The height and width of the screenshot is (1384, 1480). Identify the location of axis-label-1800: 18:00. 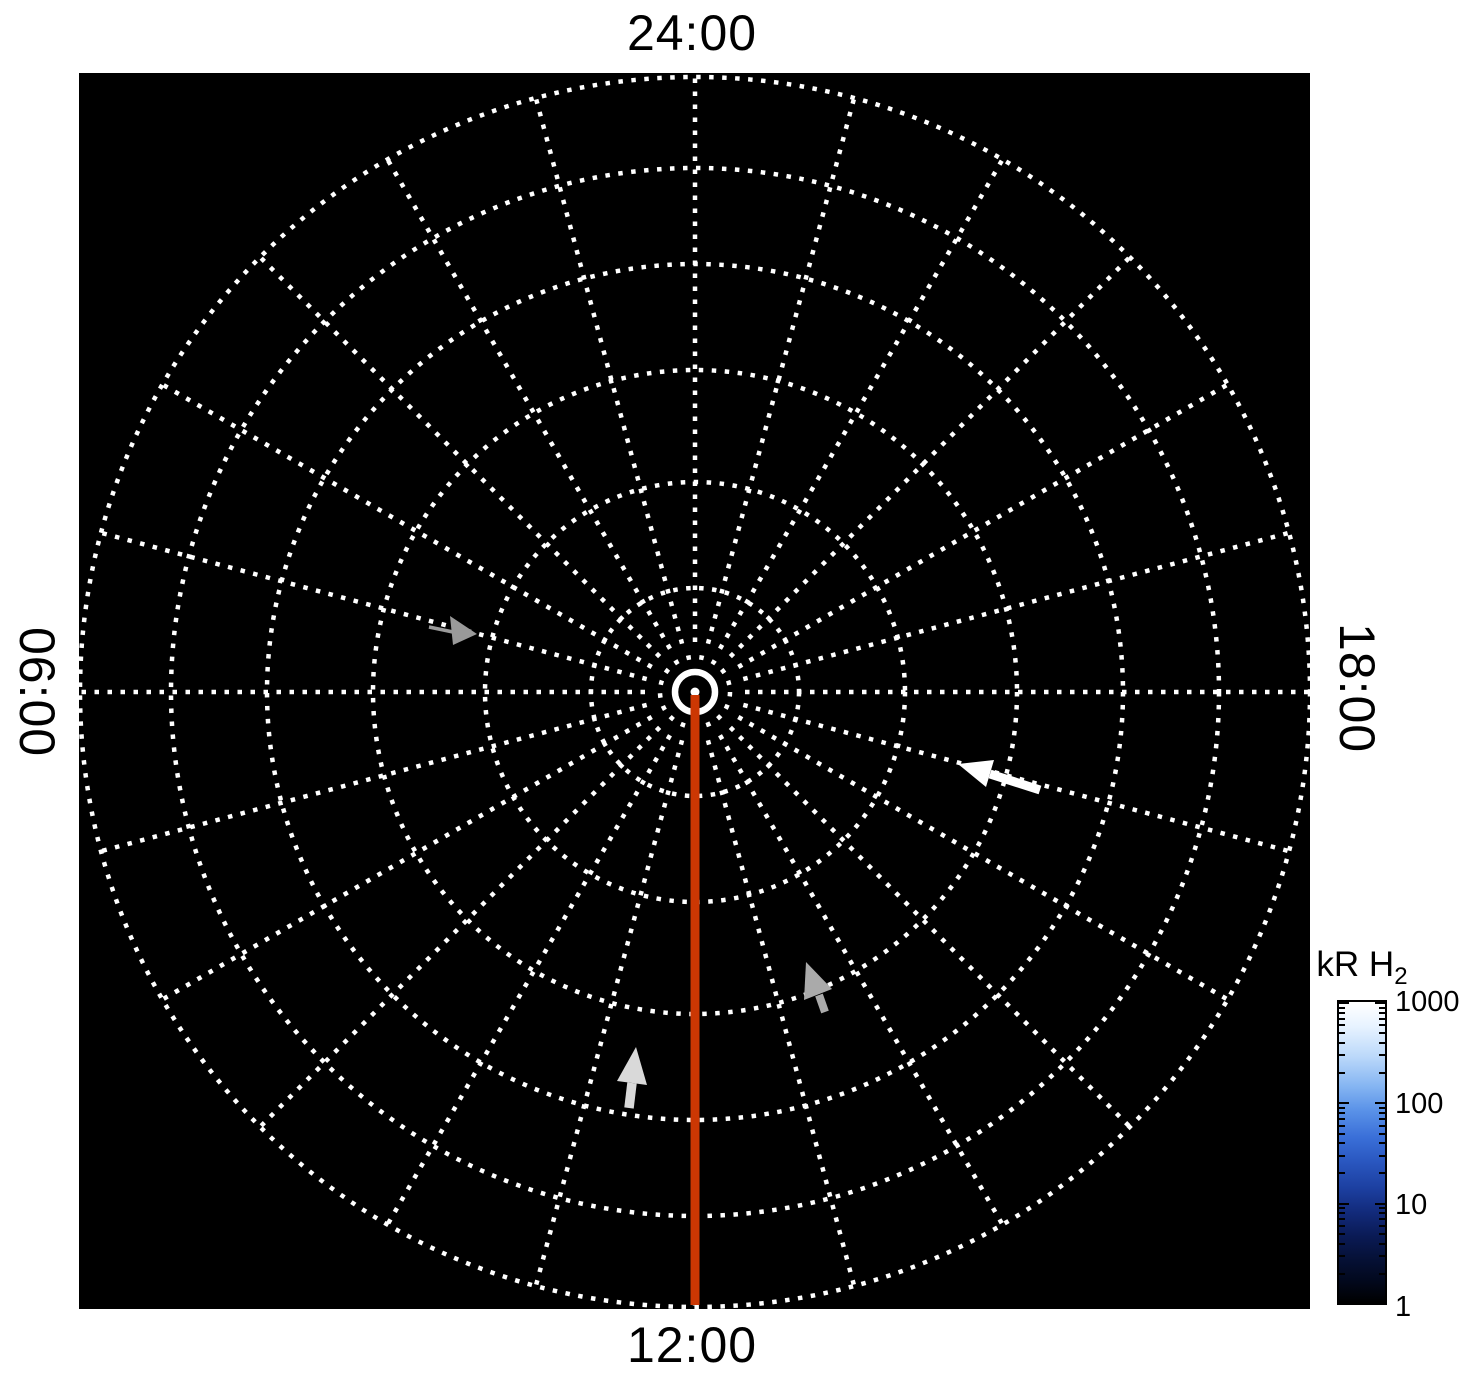
(1357, 688).